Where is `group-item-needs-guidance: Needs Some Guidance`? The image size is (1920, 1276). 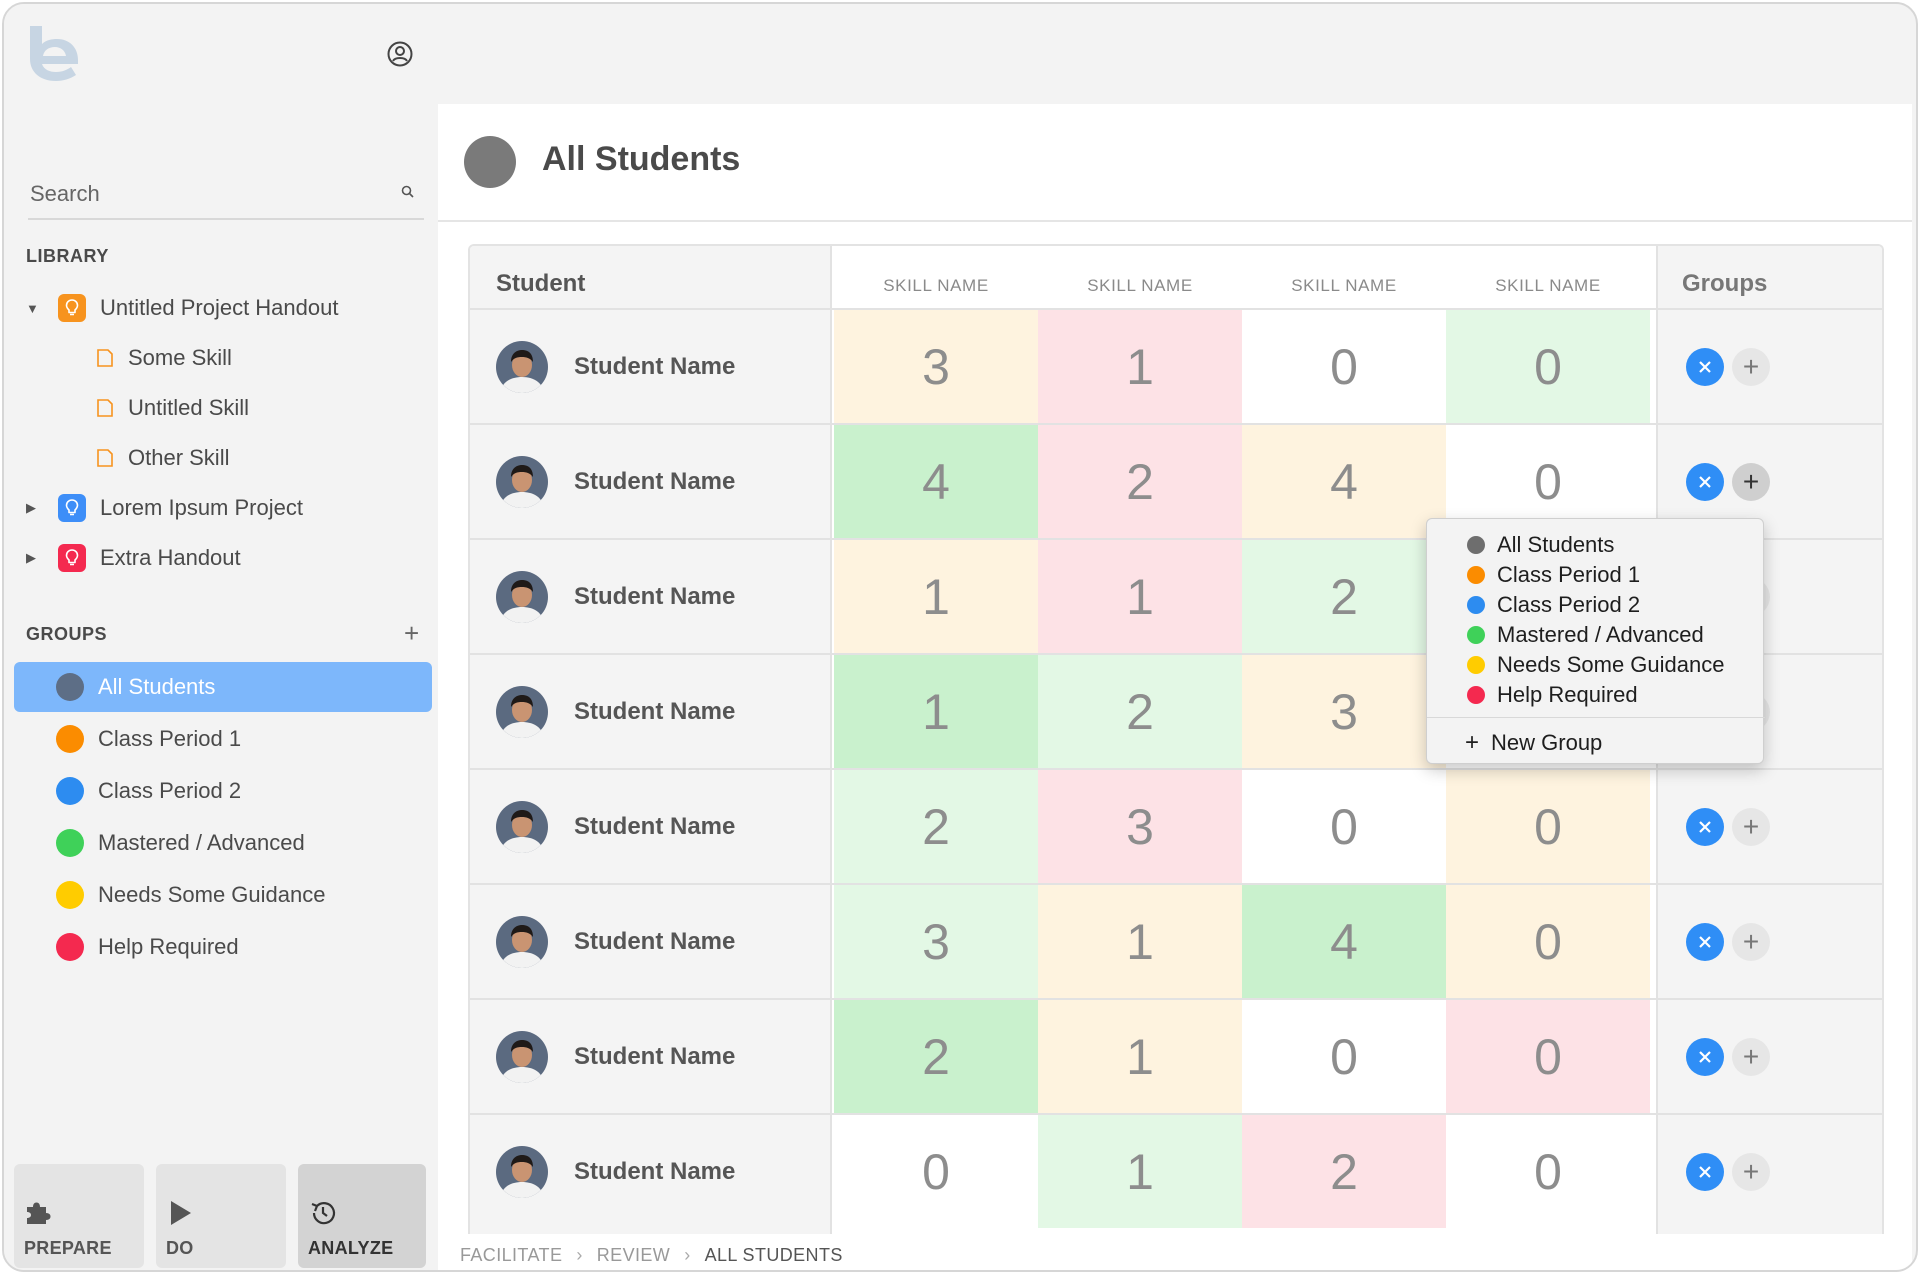
group-item-needs-guidance: Needs Some Guidance is located at coordinates (223, 895).